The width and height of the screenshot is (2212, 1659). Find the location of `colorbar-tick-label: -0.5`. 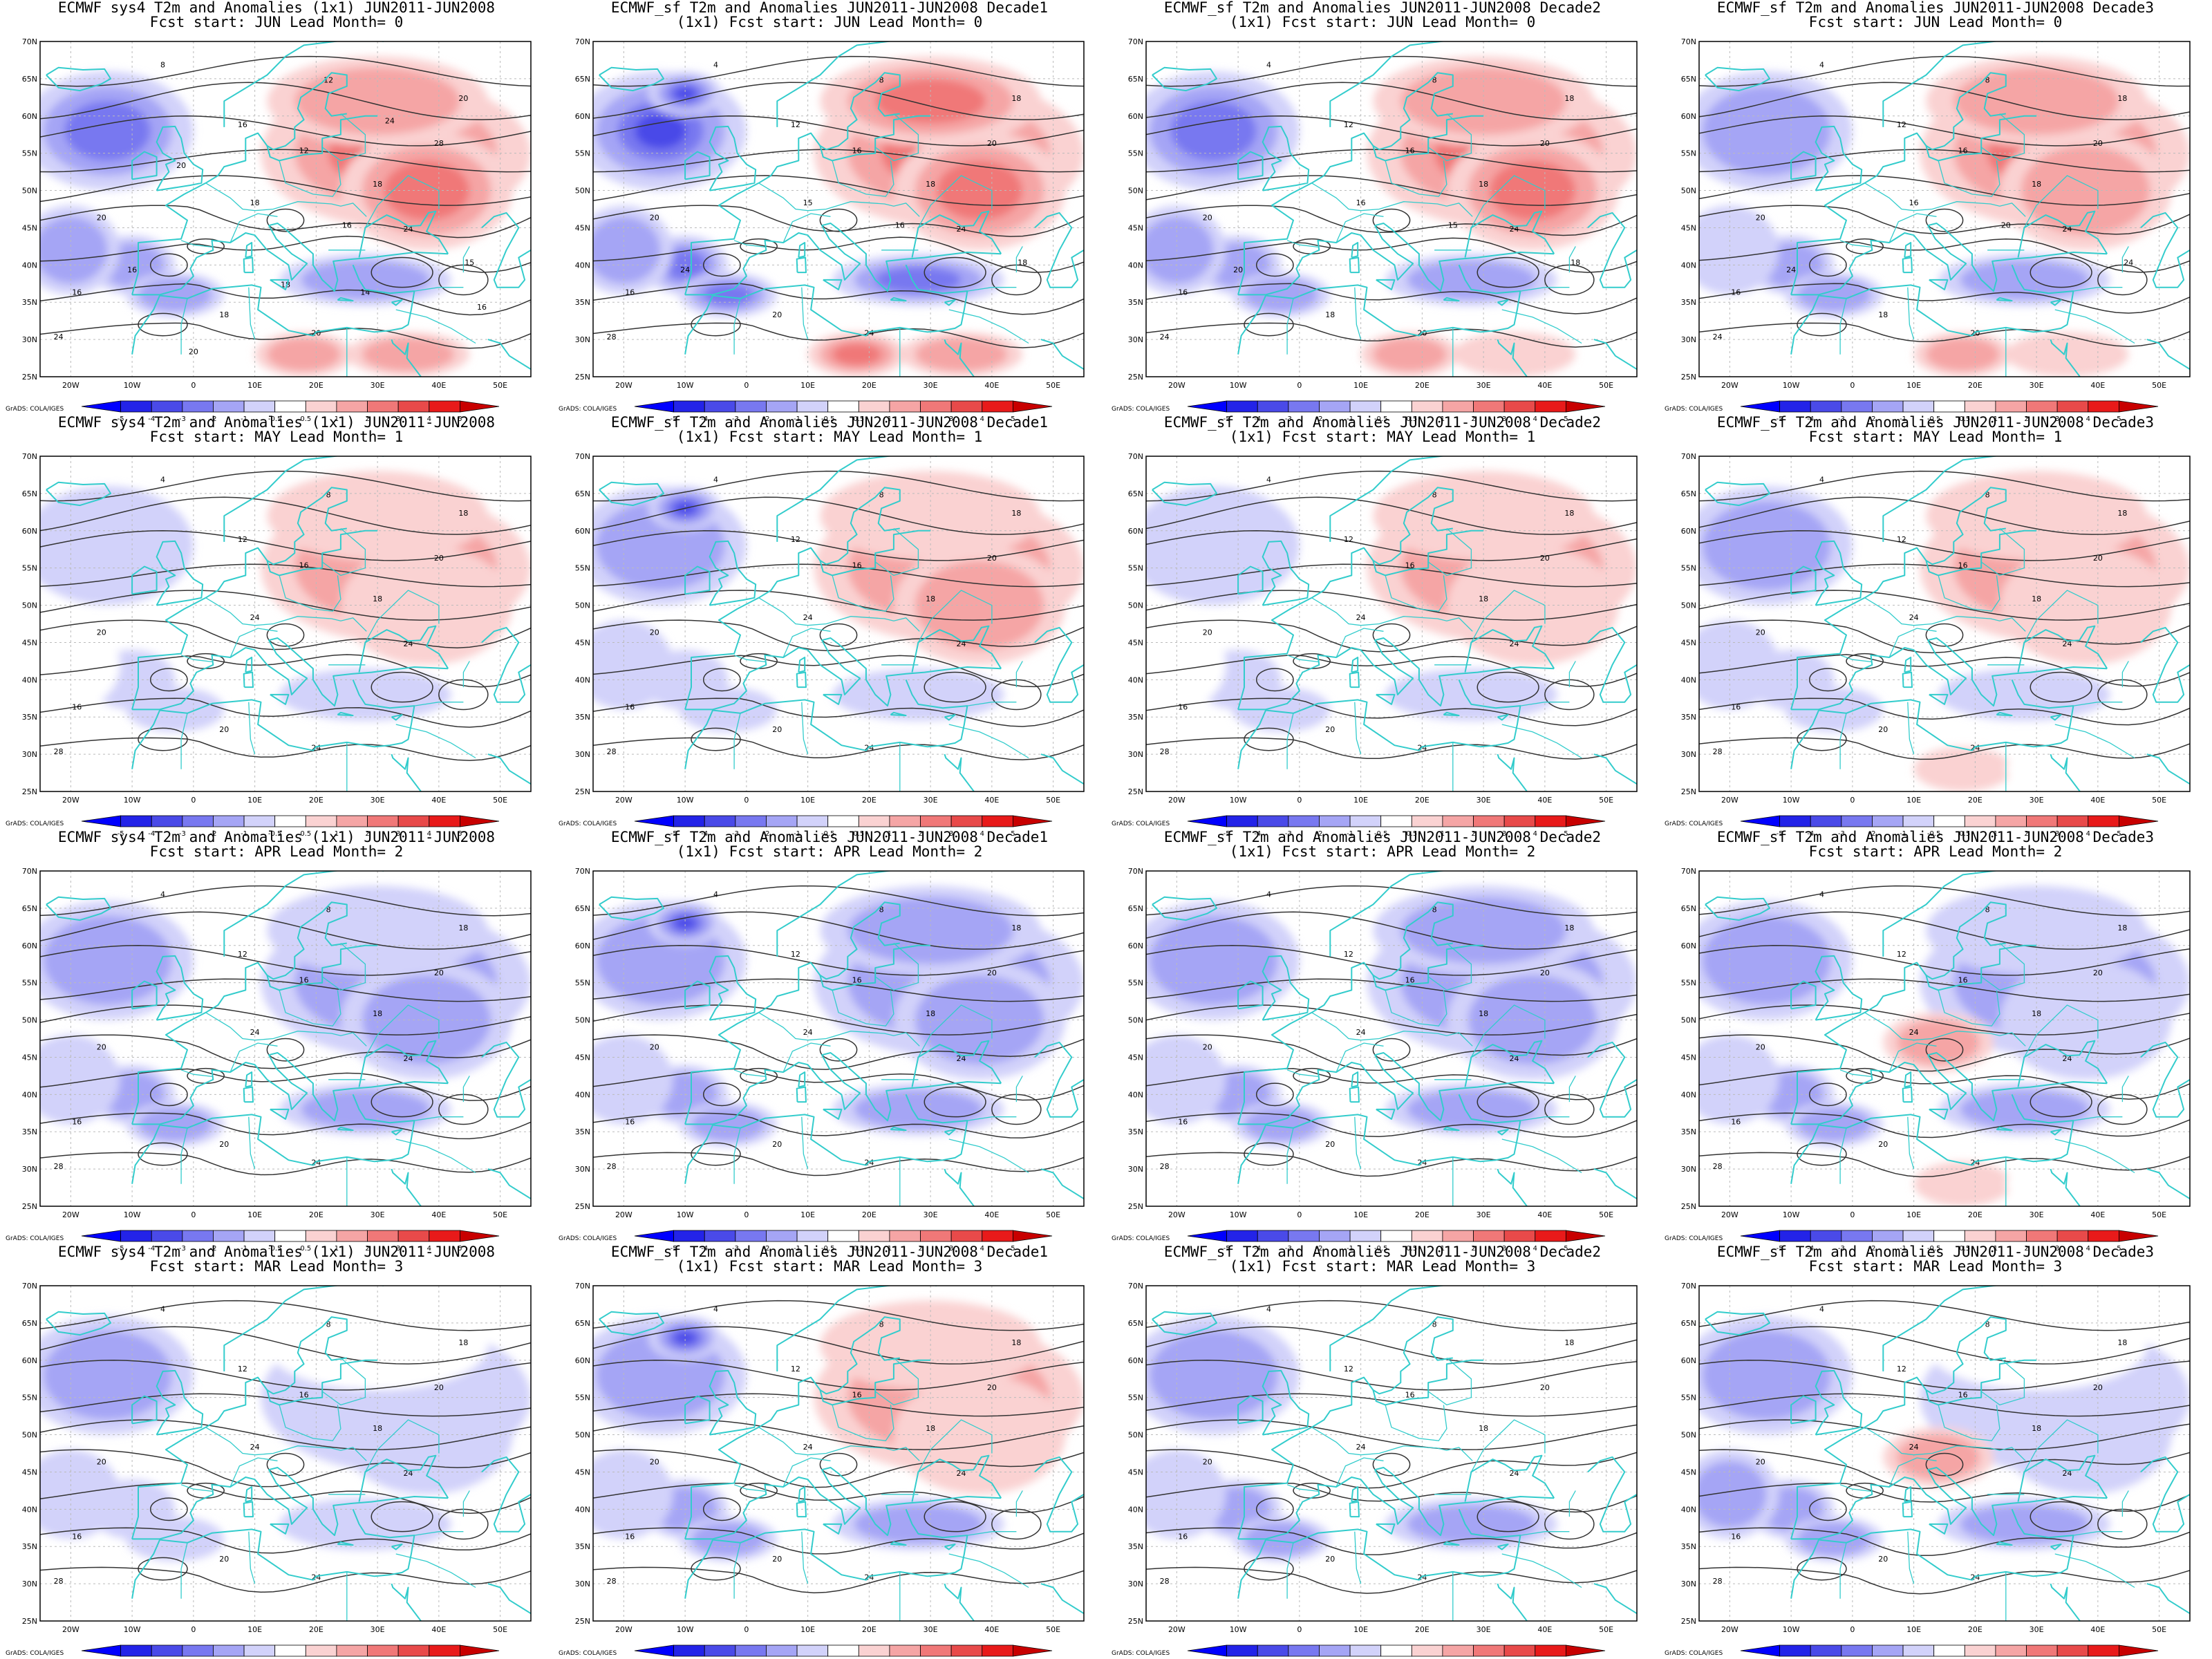

colorbar-tick-label: -0.5 is located at coordinates (828, 419).